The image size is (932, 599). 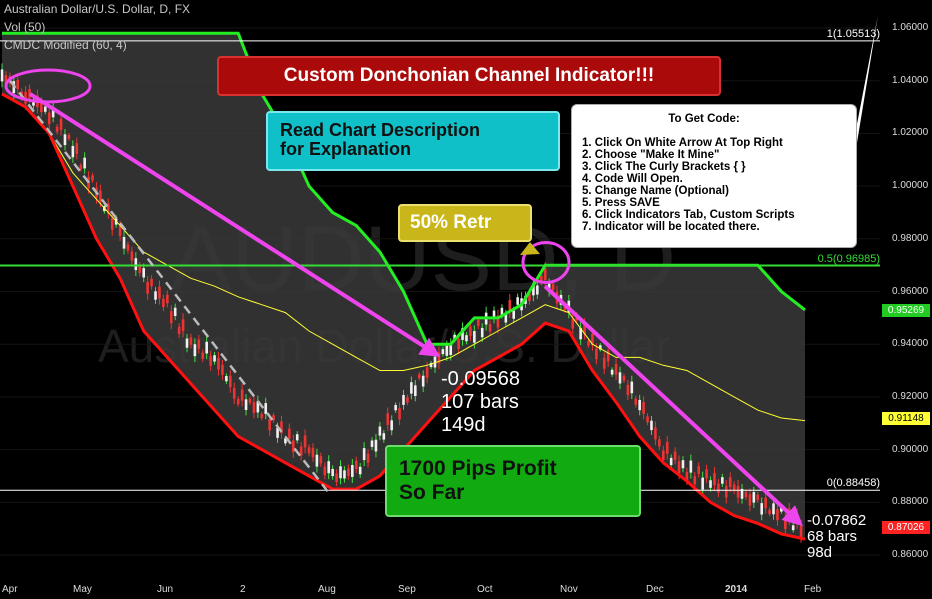 What do you see at coordinates (910, 186) in the screenshot?
I see `price-axis-tick: 1.00000` at bounding box center [910, 186].